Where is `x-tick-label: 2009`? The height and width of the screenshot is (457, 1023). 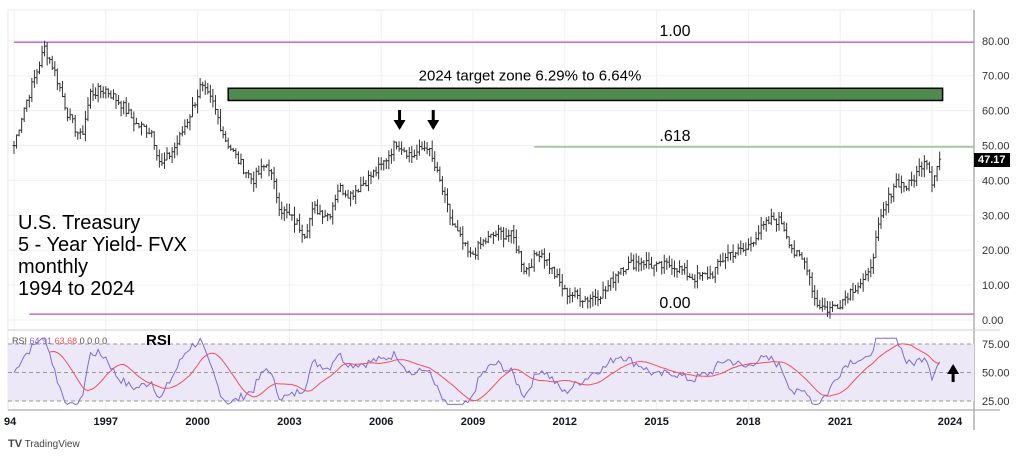
x-tick-label: 2009 is located at coordinates (473, 422).